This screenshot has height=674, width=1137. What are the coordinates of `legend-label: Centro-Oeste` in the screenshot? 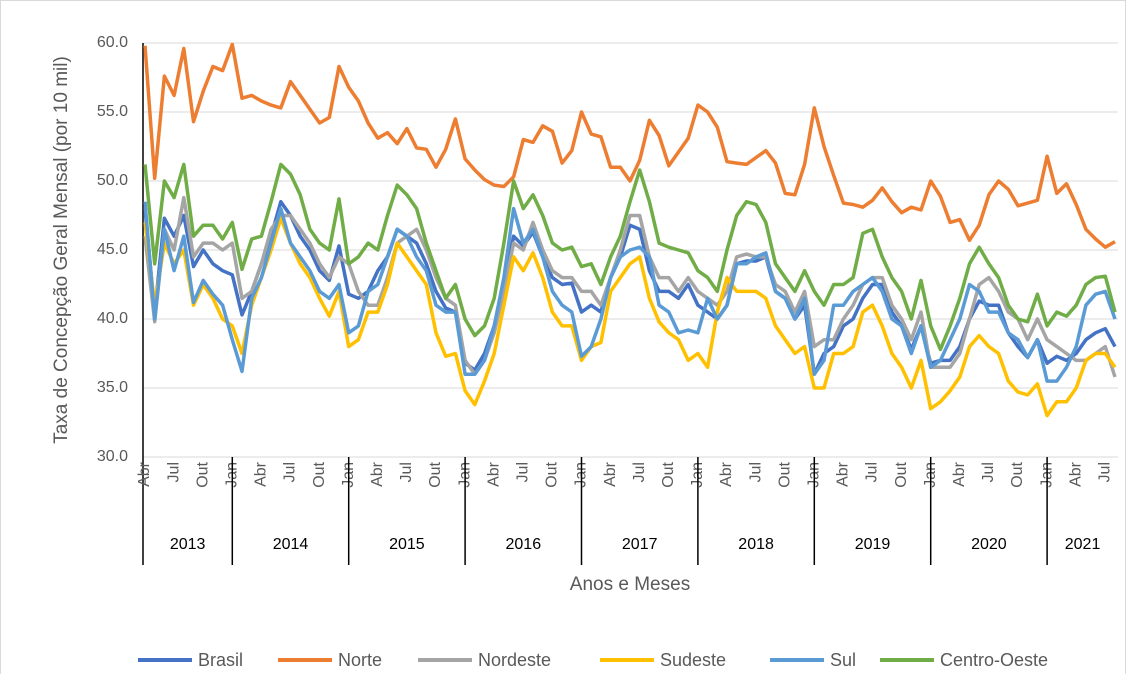 It's located at (994, 660).